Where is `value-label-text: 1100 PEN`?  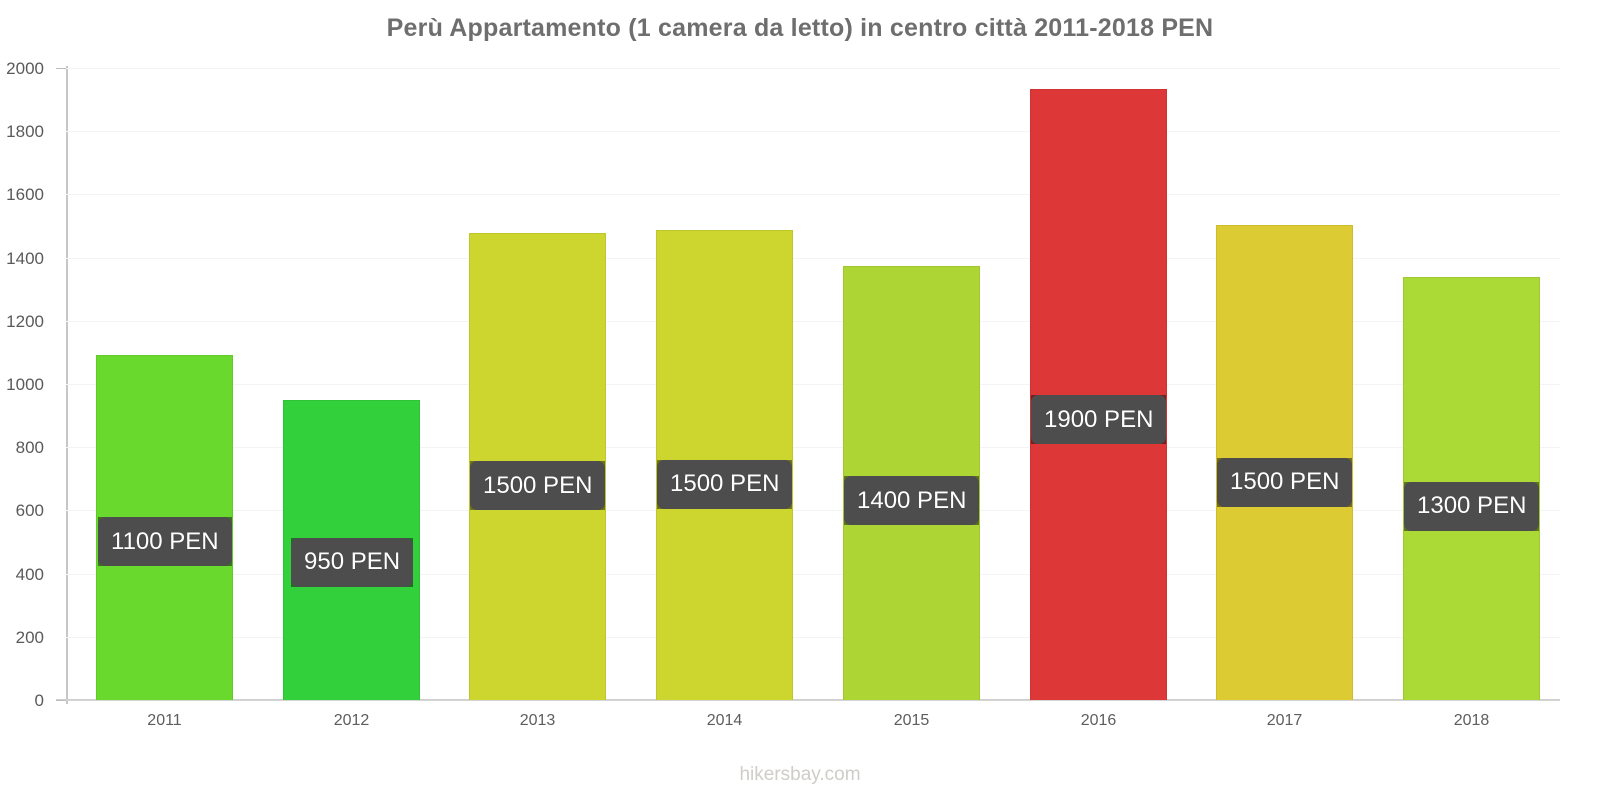
value-label-text: 1100 PEN is located at coordinates (165, 541).